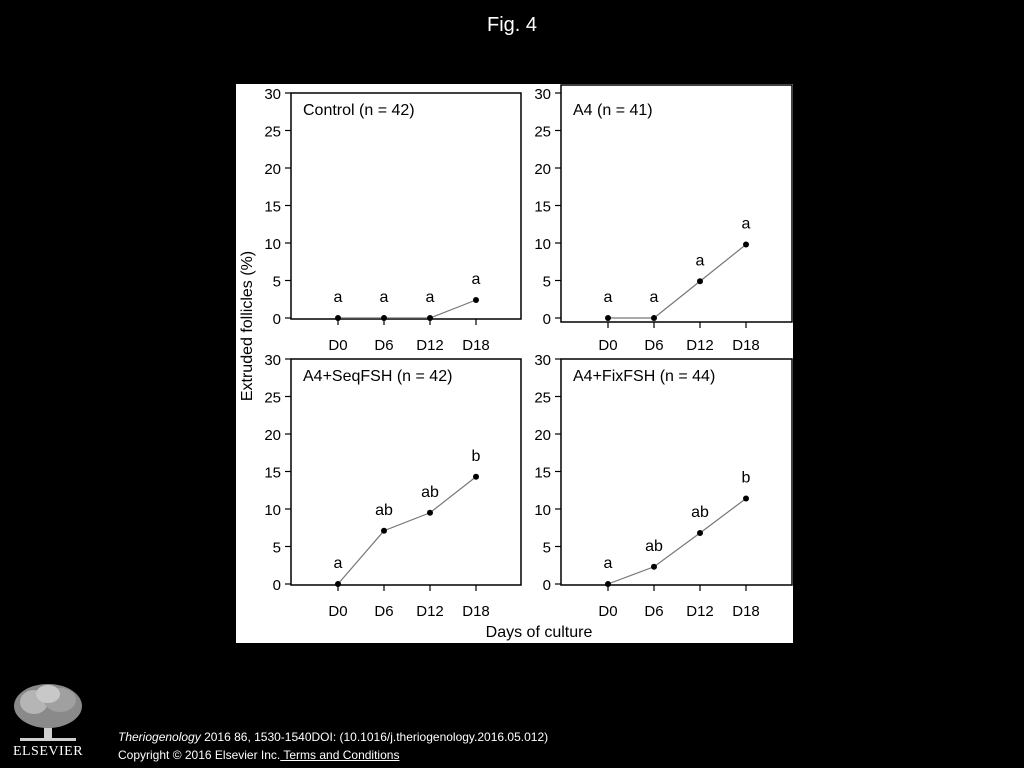 This screenshot has width=1024, height=768. What do you see at coordinates (746, 224) in the screenshot?
I see `point-label-a4-d18: a` at bounding box center [746, 224].